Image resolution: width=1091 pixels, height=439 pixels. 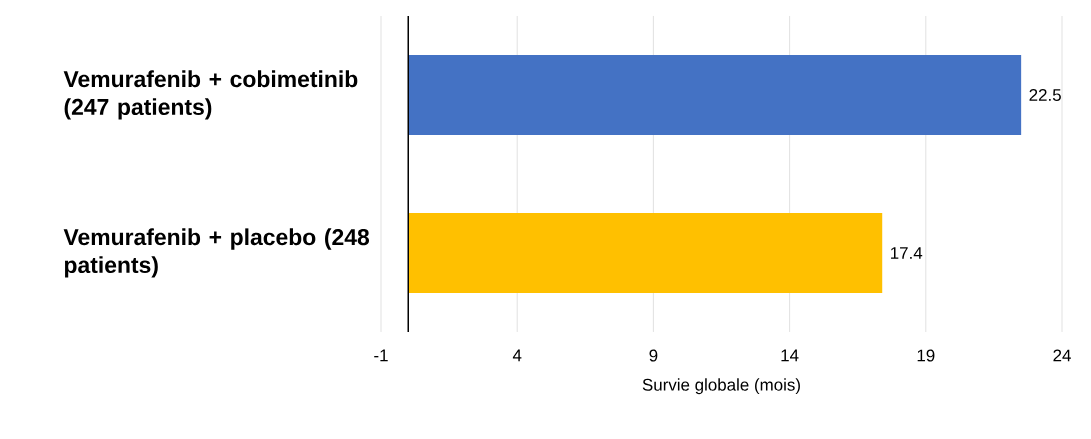 What do you see at coordinates (210, 95) in the screenshot?
I see `y-tick-label: Vemurafenib + cobimetinib (247 patients)` at bounding box center [210, 95].